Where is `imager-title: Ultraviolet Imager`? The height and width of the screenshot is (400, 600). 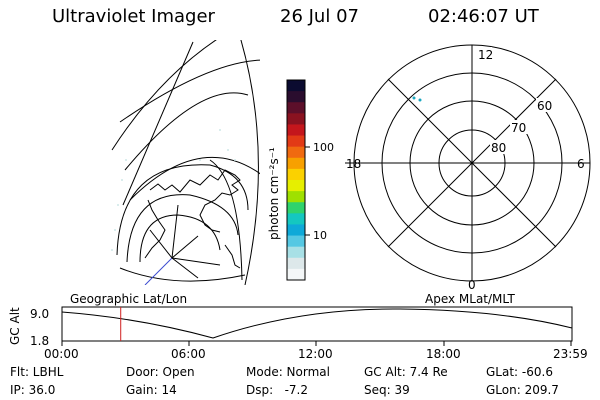 imager-title: Ultraviolet Imager is located at coordinates (133, 16).